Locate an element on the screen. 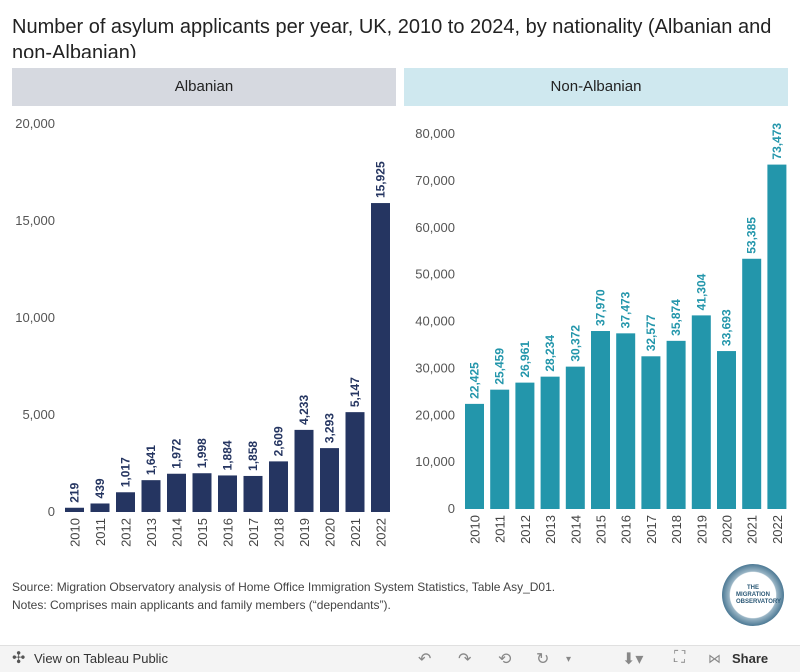 The height and width of the screenshot is (672, 800). data-label: 32,577 is located at coordinates (651, 332).